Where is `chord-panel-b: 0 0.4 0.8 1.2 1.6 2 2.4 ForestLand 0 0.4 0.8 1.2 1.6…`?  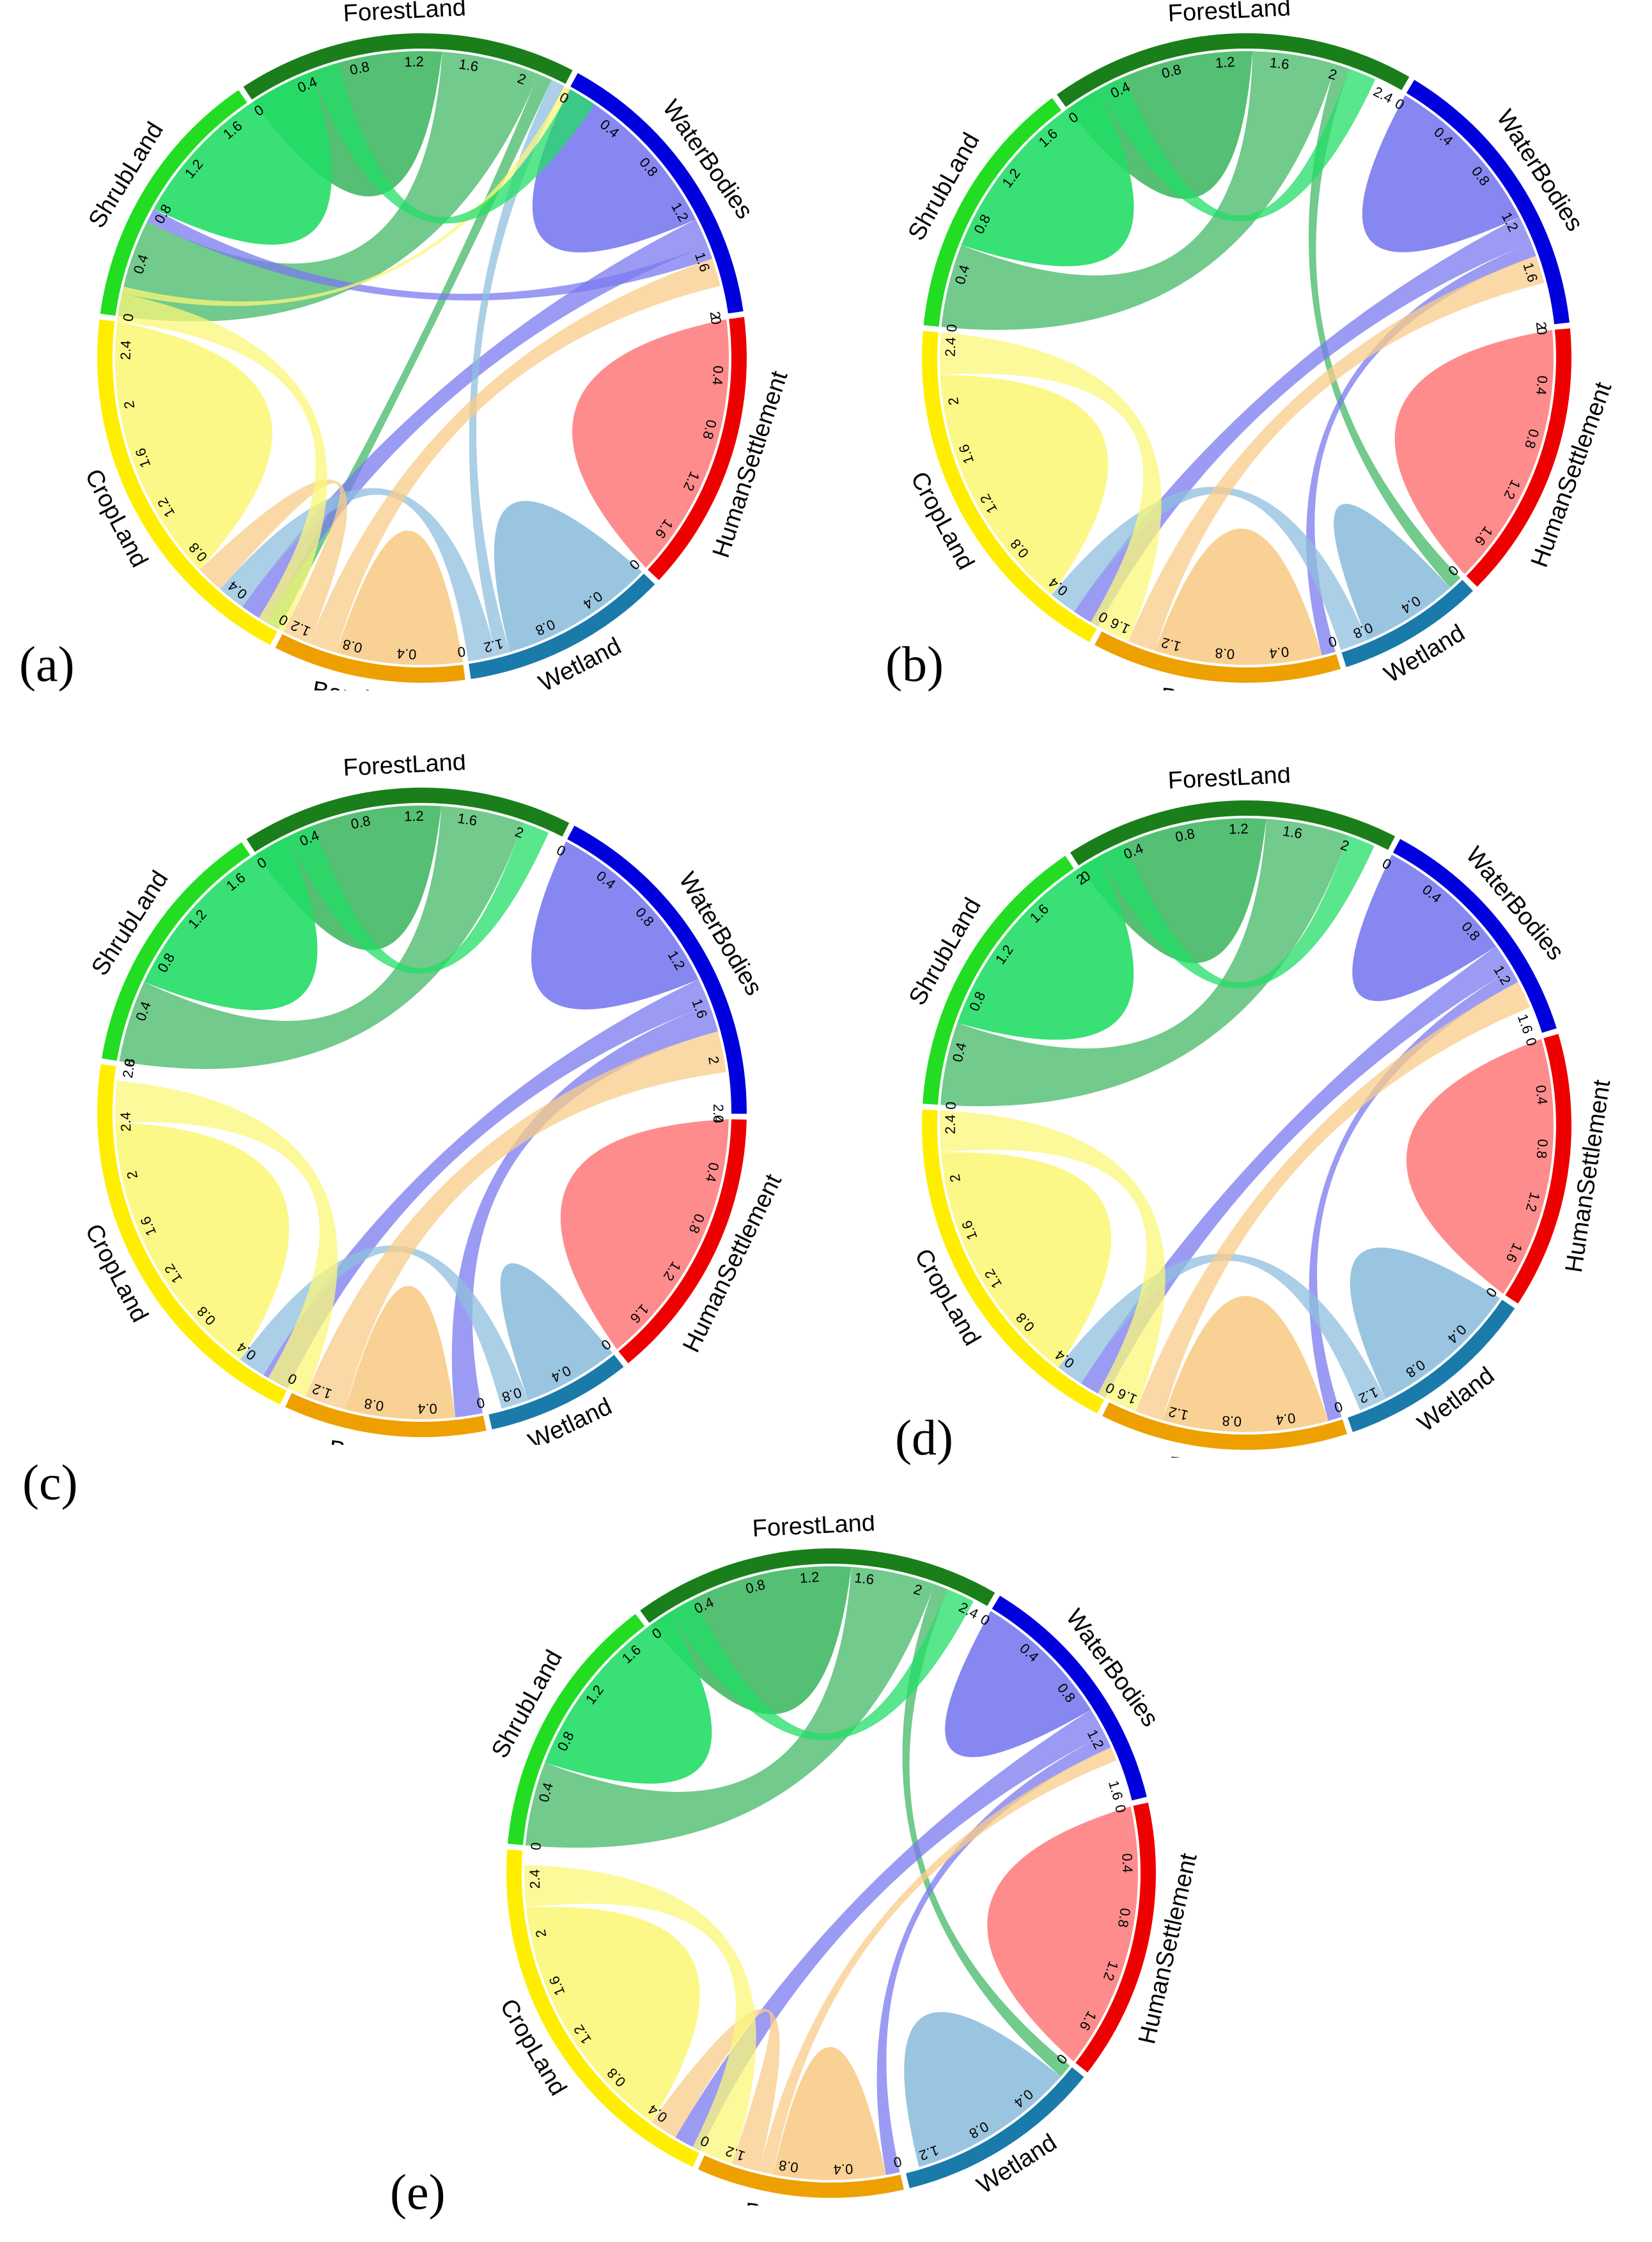
chord-panel-b: 0 0.4 0.8 1.2 1.6 2 2.4 ForestLand 0 0.4 0.8 1.2 1.6… is located at coordinates (1246, 345).